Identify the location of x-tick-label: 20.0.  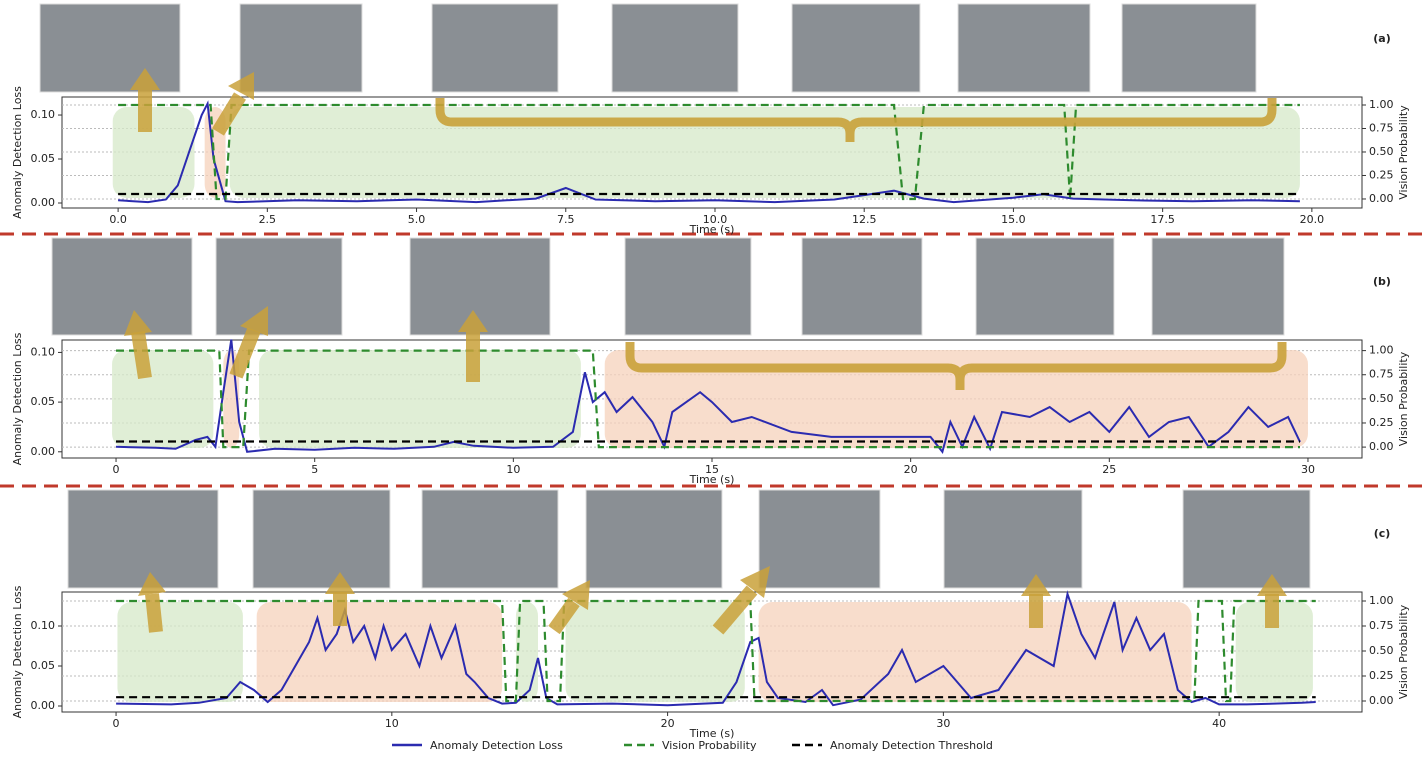
(1312, 219).